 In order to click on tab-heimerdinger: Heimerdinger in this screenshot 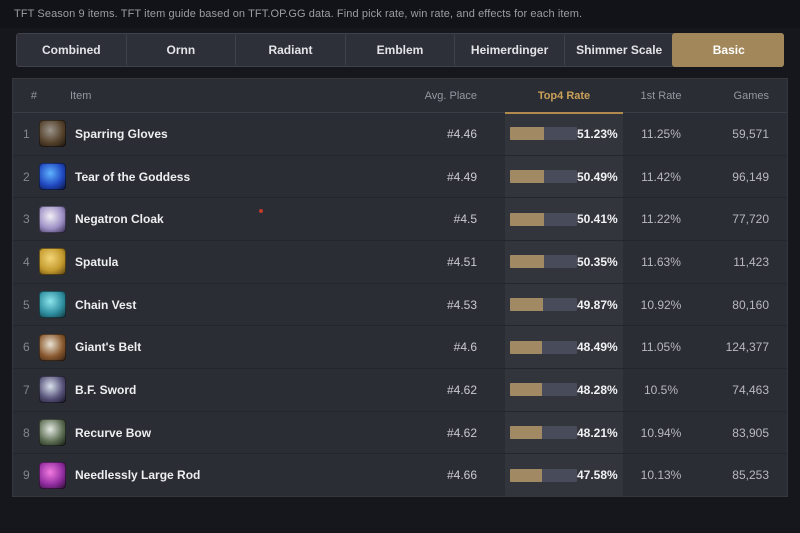, I will do `click(509, 50)`.